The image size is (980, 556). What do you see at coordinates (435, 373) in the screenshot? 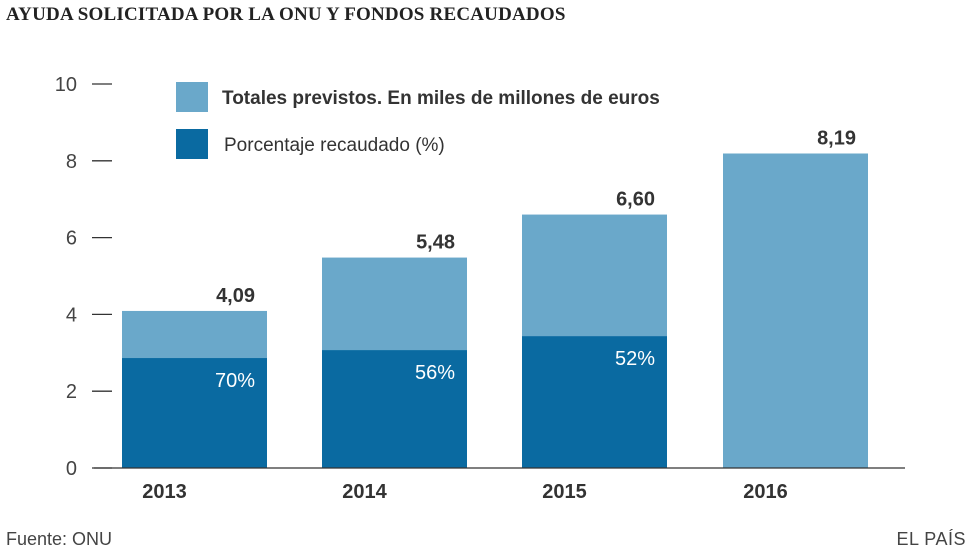
I see `pct-label-2014: 56%` at bounding box center [435, 373].